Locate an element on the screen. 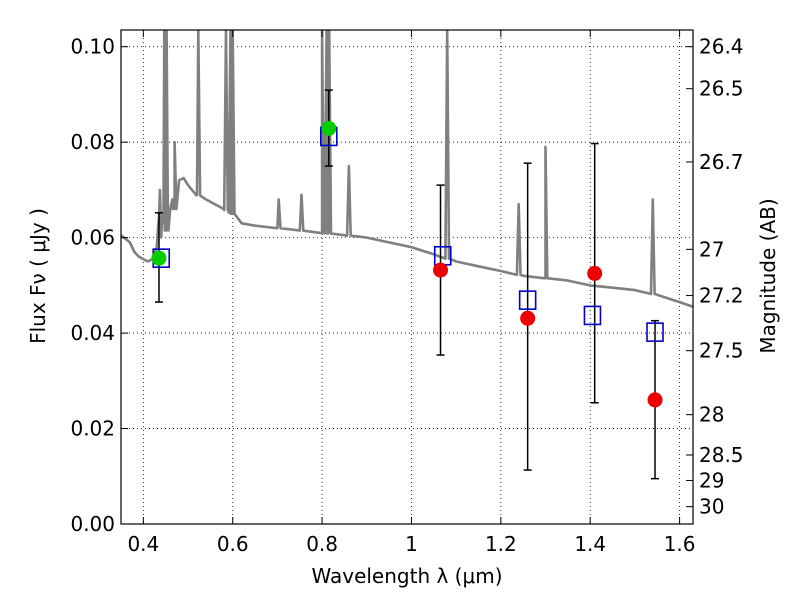  mag-tick-label: 28 is located at coordinates (711, 415).